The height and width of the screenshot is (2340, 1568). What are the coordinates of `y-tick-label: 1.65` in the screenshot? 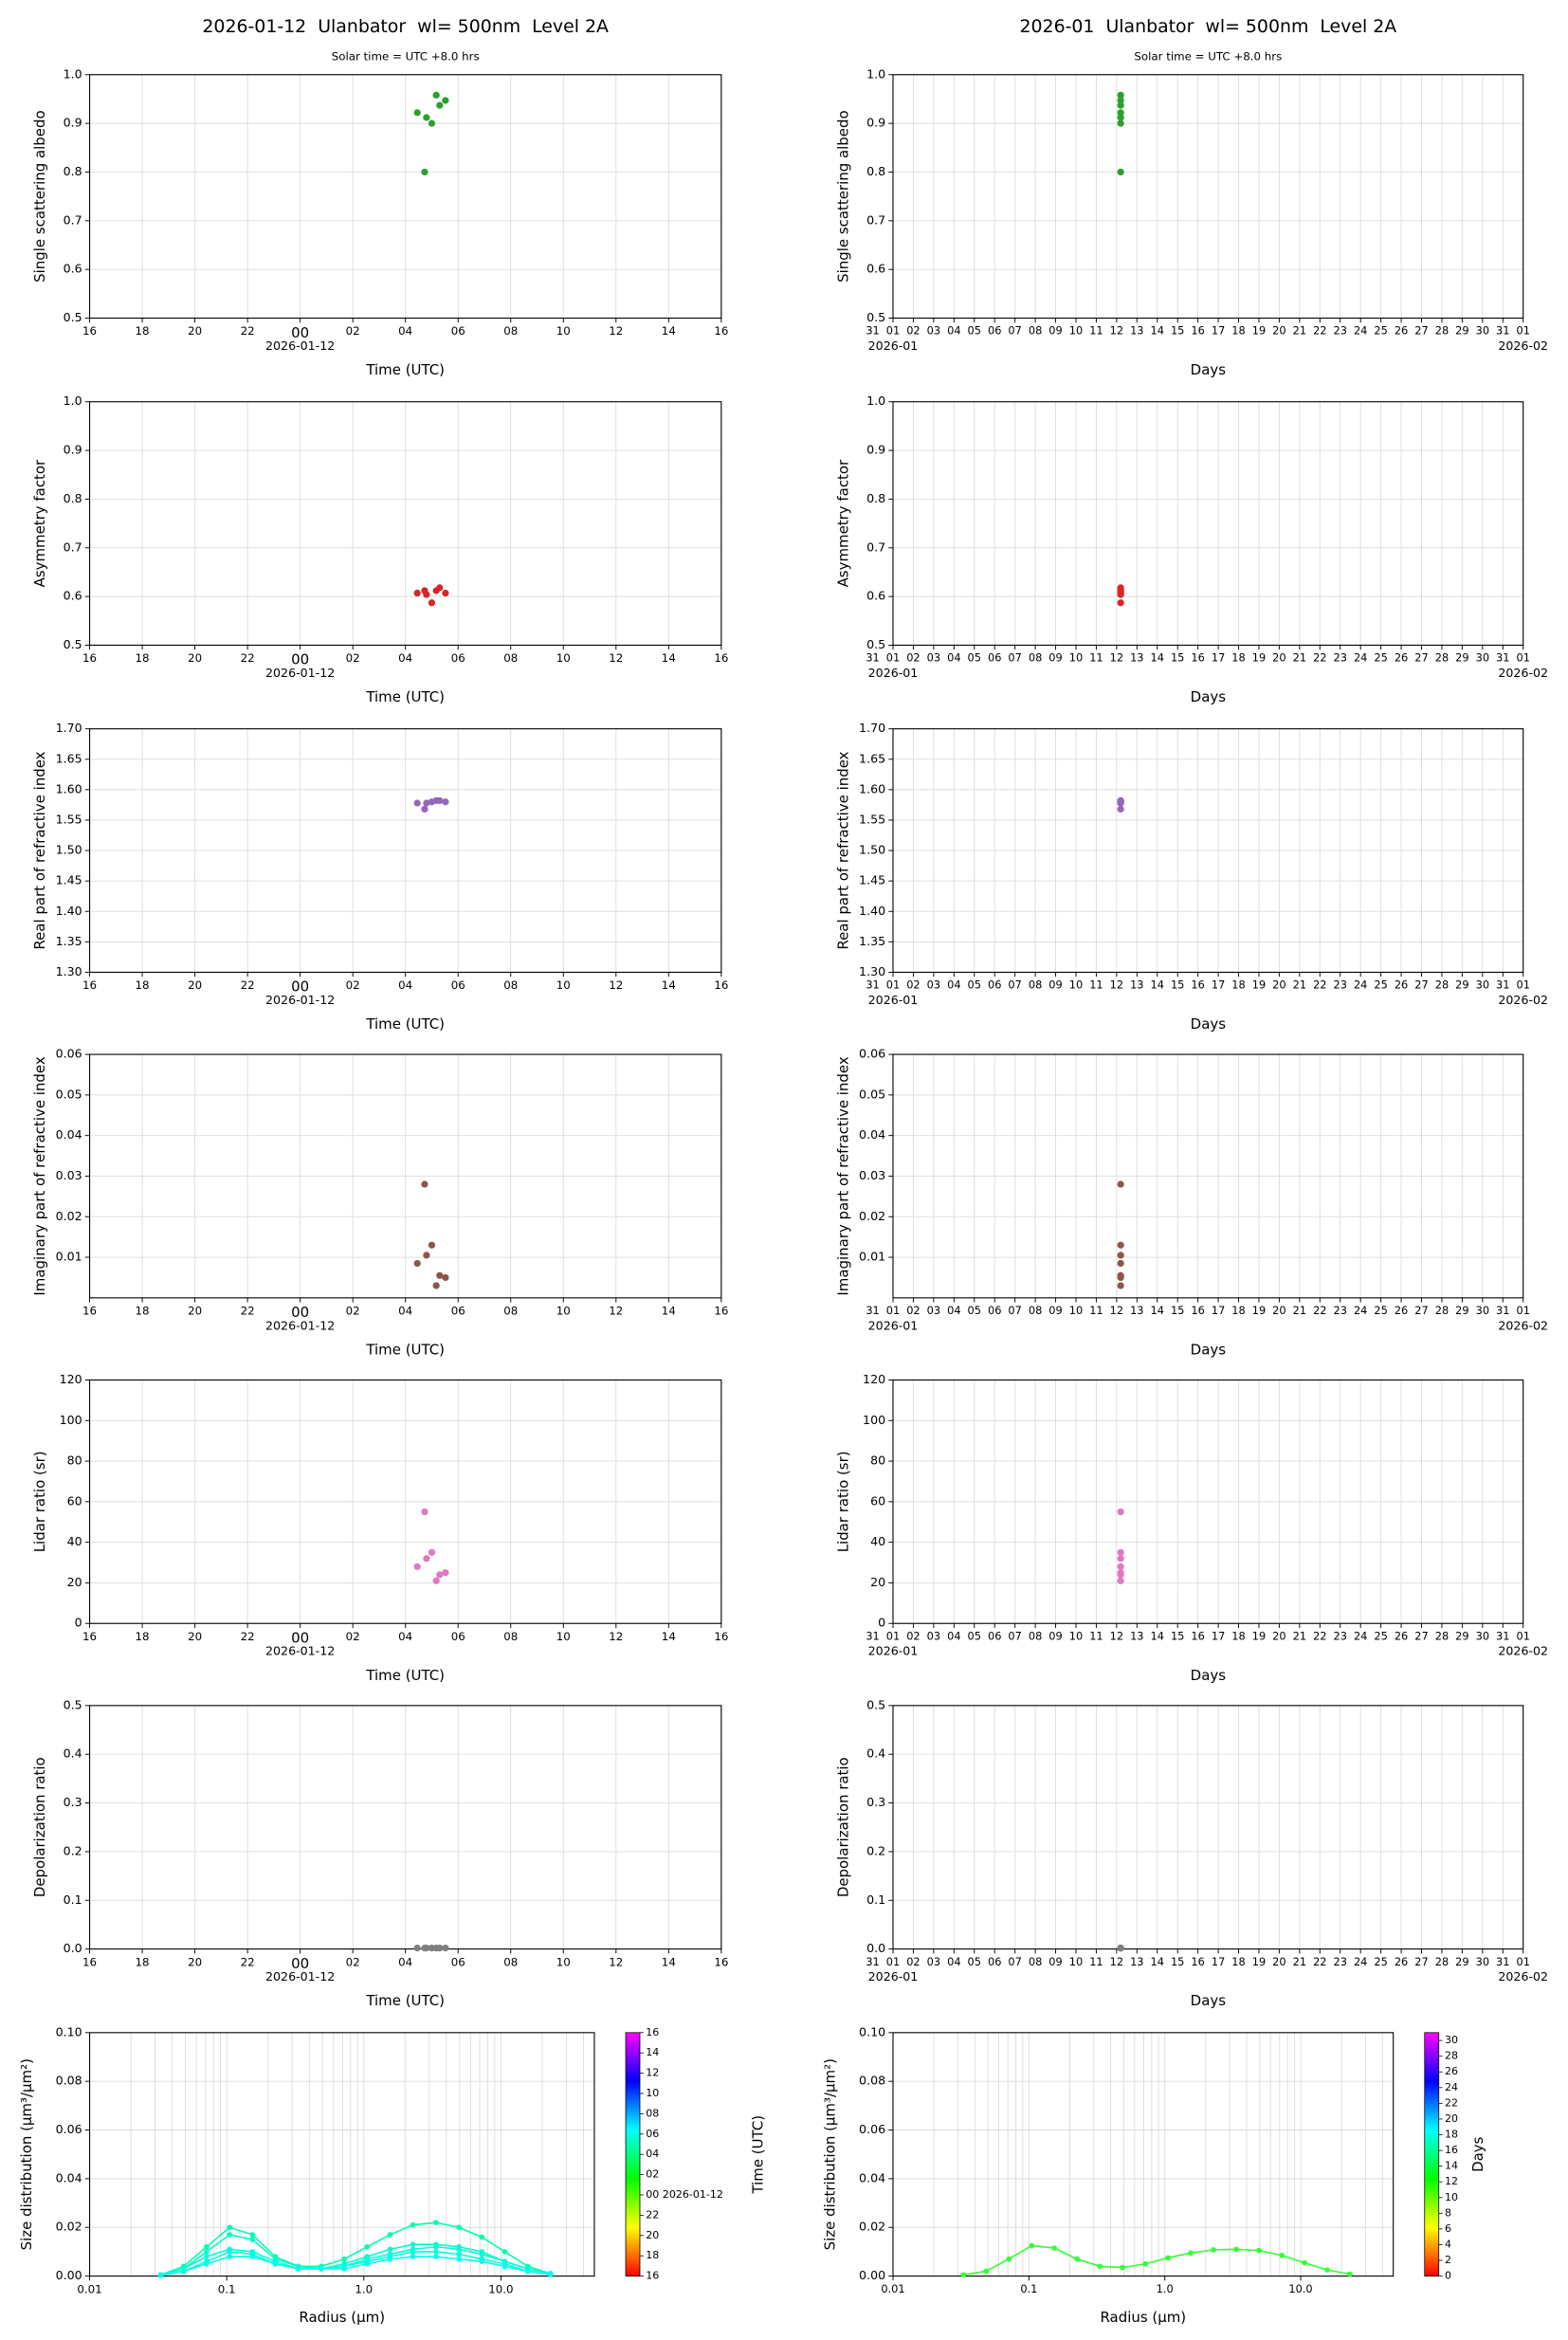 It's located at (69, 758).